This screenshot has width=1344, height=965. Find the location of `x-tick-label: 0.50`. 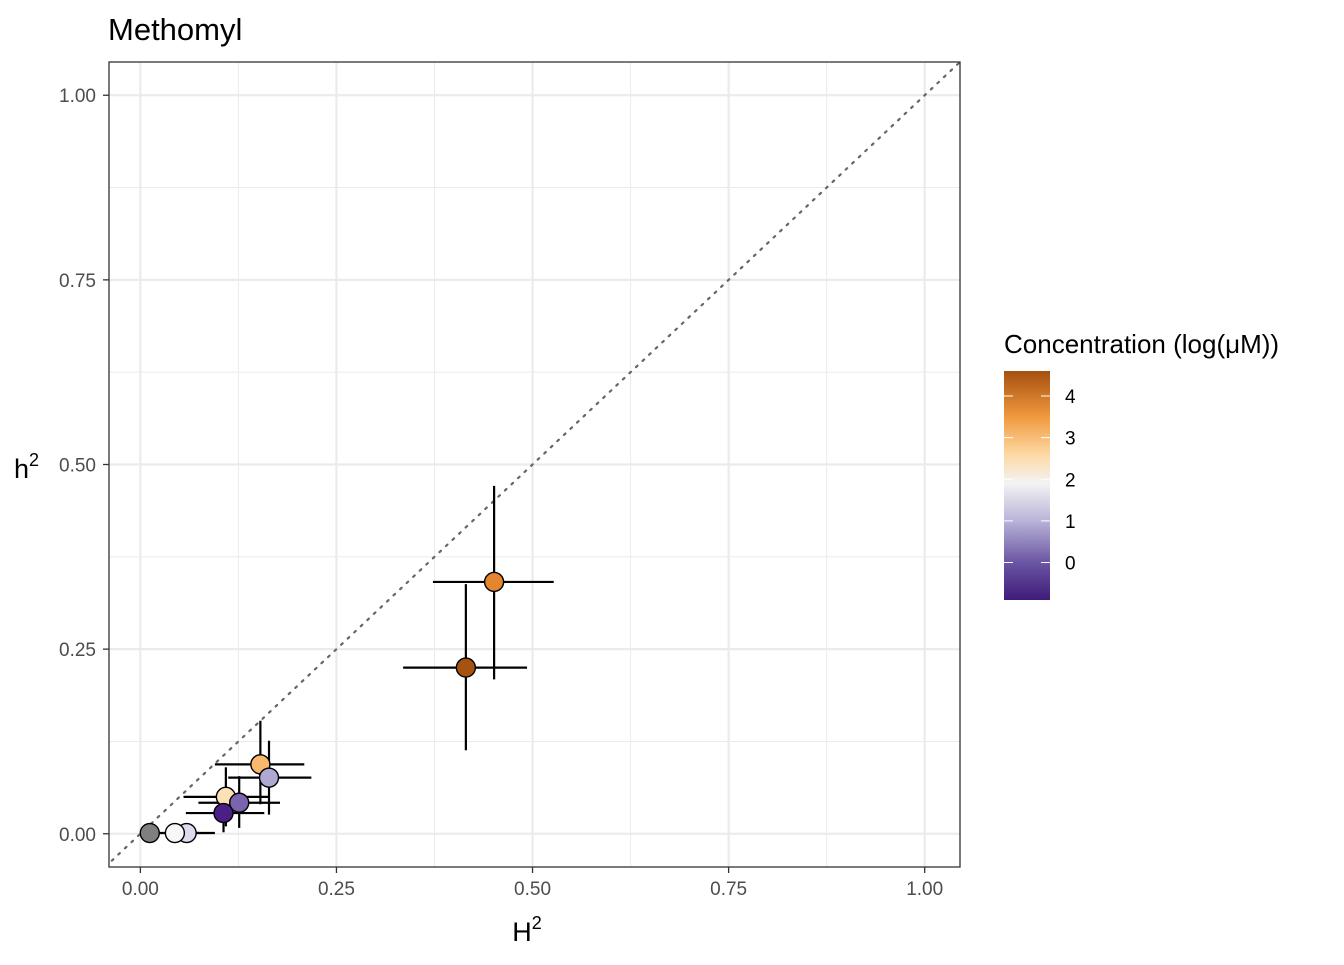

x-tick-label: 0.50 is located at coordinates (532, 889).